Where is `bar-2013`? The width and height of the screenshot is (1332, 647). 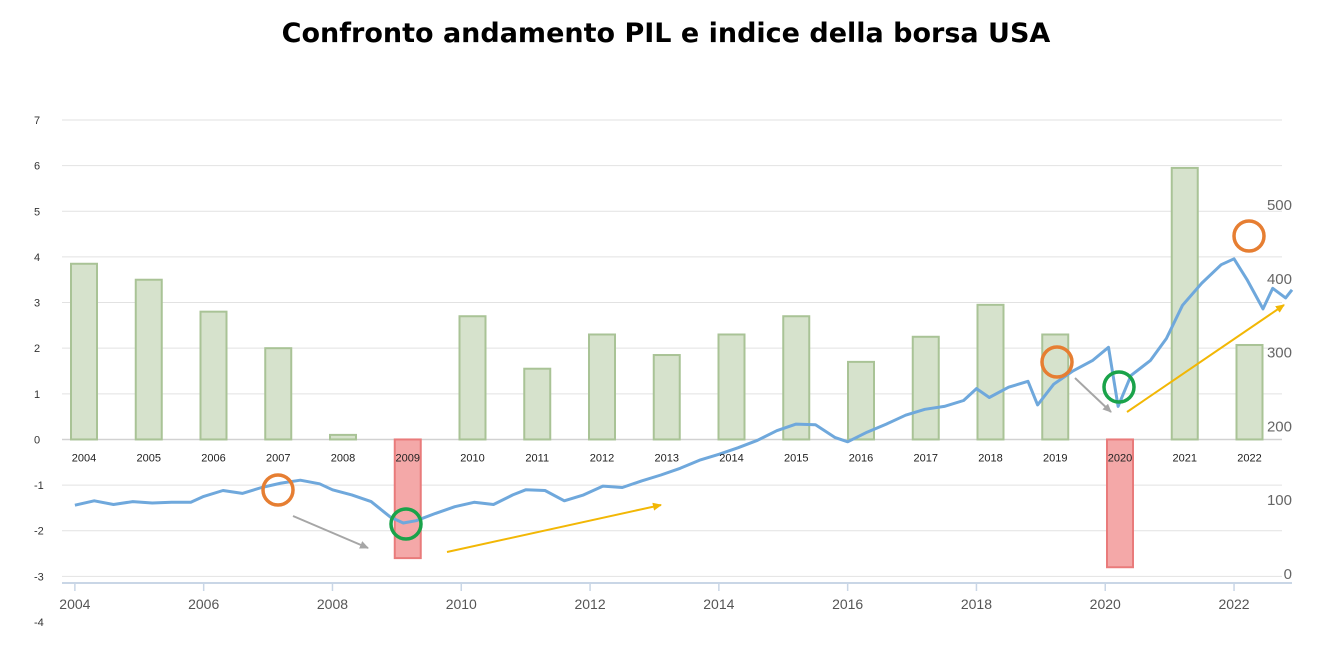 bar-2013 is located at coordinates (666, 397).